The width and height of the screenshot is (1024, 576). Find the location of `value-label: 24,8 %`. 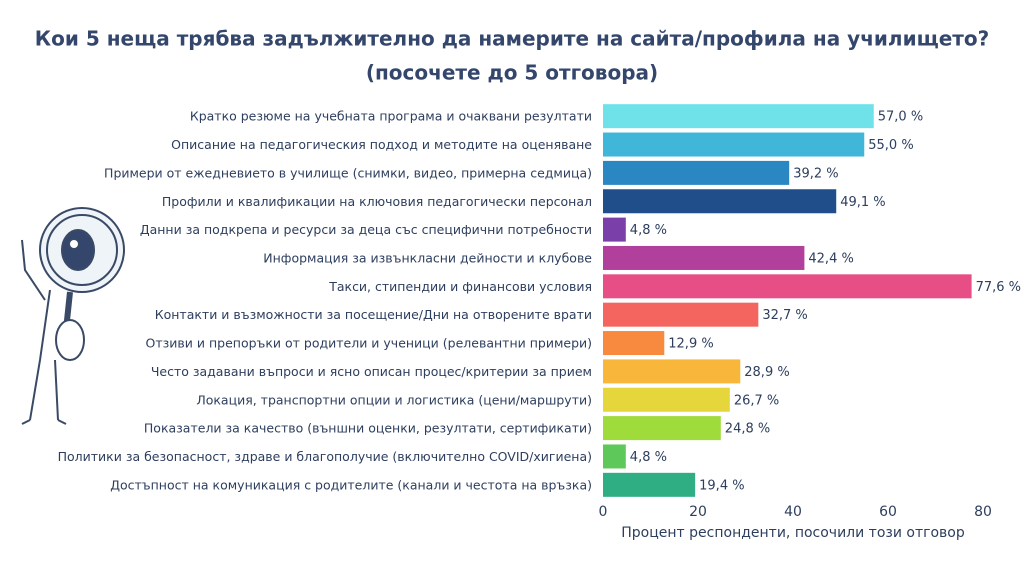

value-label: 24,8 % is located at coordinates (747, 429).